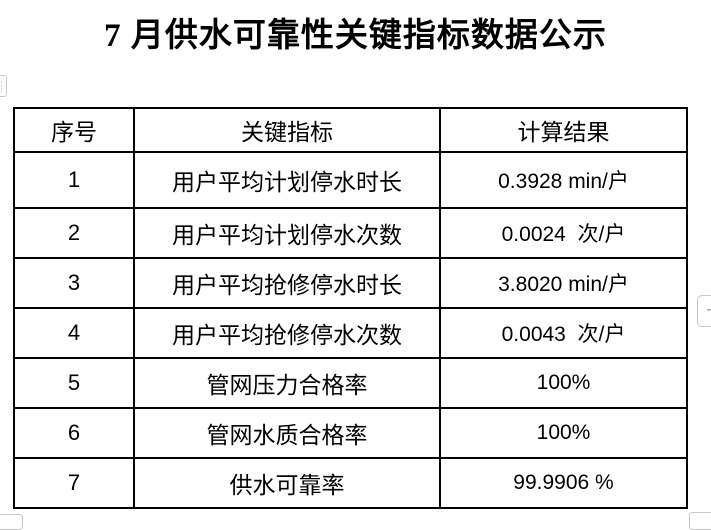  What do you see at coordinates (704, 311) in the screenshot?
I see `add-row-button: +` at bounding box center [704, 311].